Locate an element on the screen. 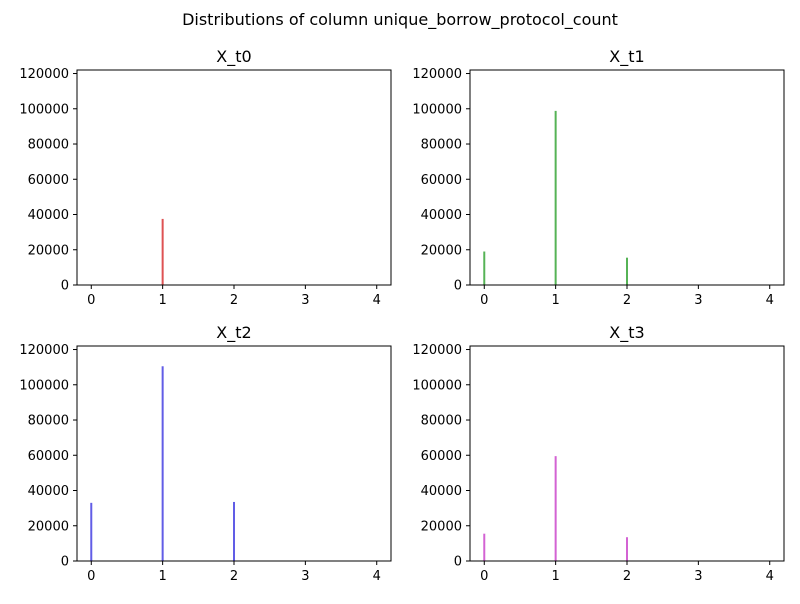  xtick-label-1-0: 0 is located at coordinates (484, 300).